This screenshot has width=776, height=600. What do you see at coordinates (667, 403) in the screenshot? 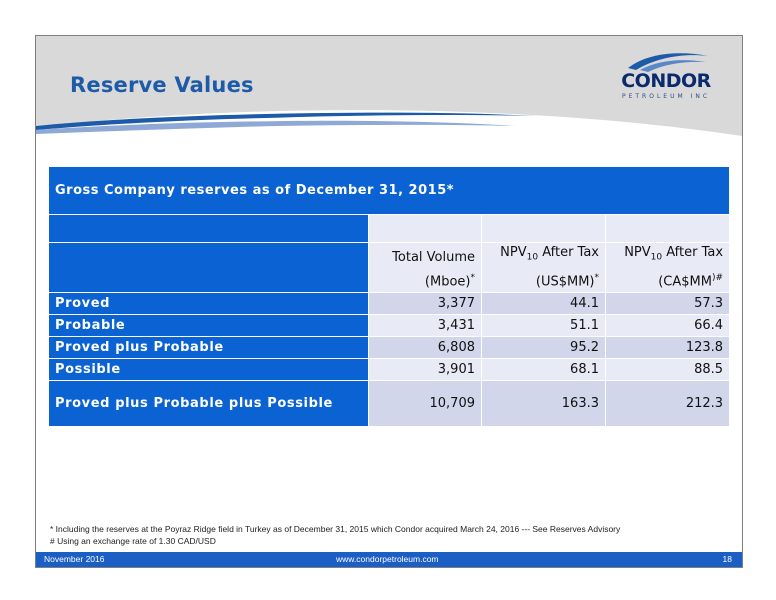
I see `npv-ca-cell: 212.3` at bounding box center [667, 403].